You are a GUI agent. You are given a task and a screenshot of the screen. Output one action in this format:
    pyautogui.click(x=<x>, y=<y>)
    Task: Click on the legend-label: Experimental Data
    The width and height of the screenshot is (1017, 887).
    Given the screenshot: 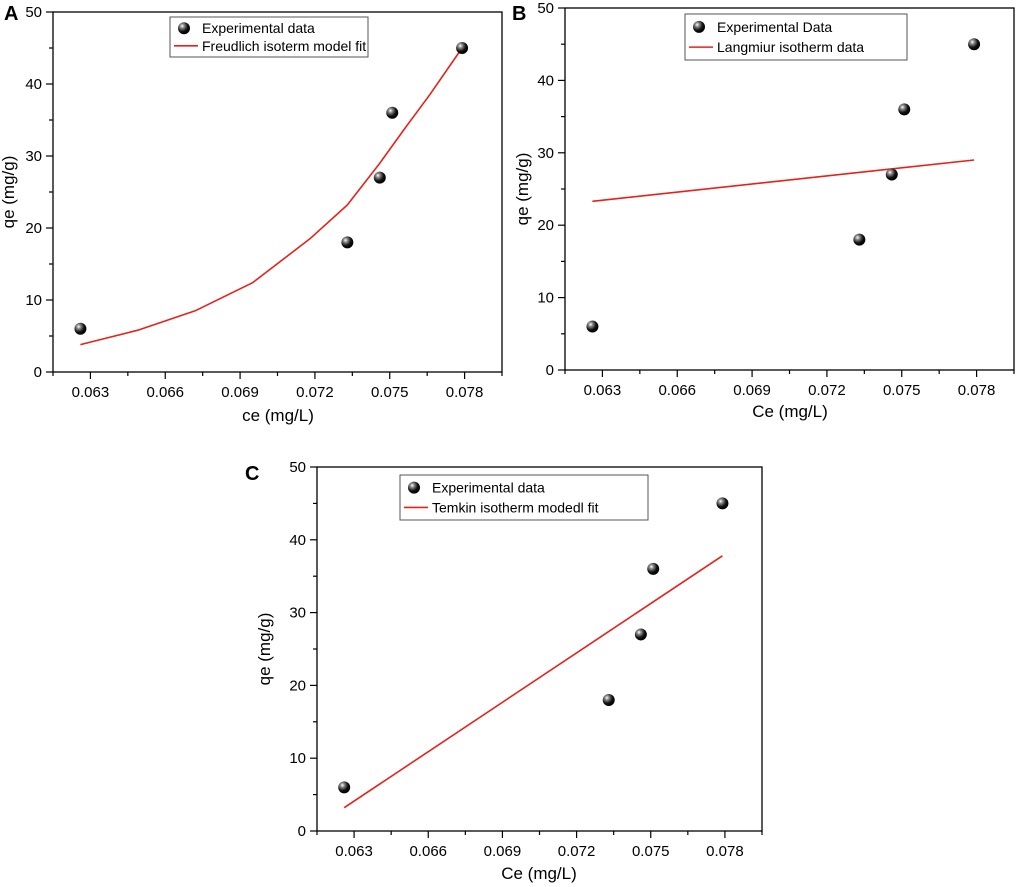 What is the action you would take?
    pyautogui.click(x=774, y=27)
    